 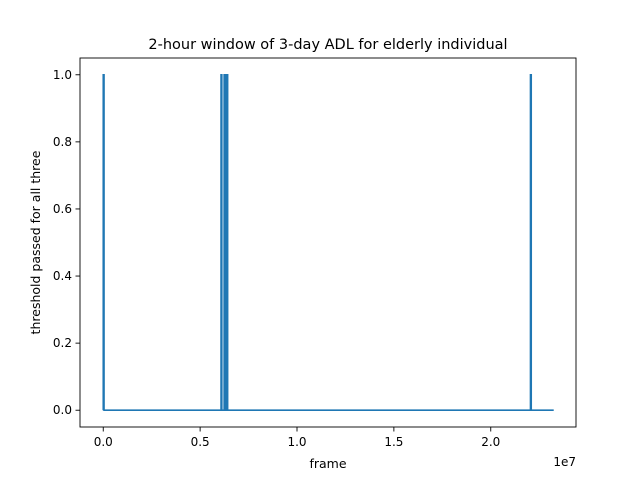 I want to click on x-tick-label: 0.0, so click(x=103, y=442).